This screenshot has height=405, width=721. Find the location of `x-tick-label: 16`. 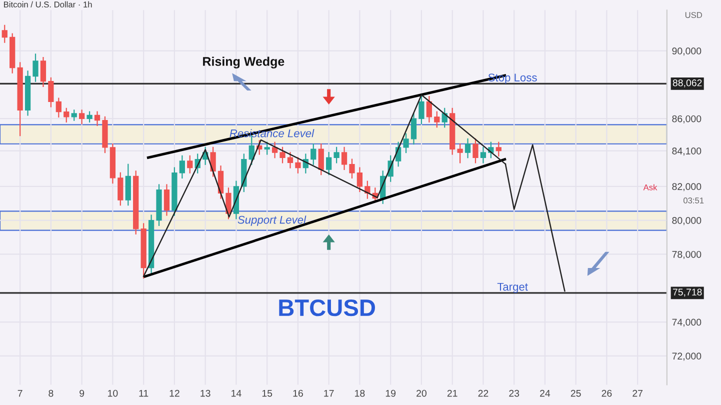

x-tick-label: 16 is located at coordinates (298, 393).